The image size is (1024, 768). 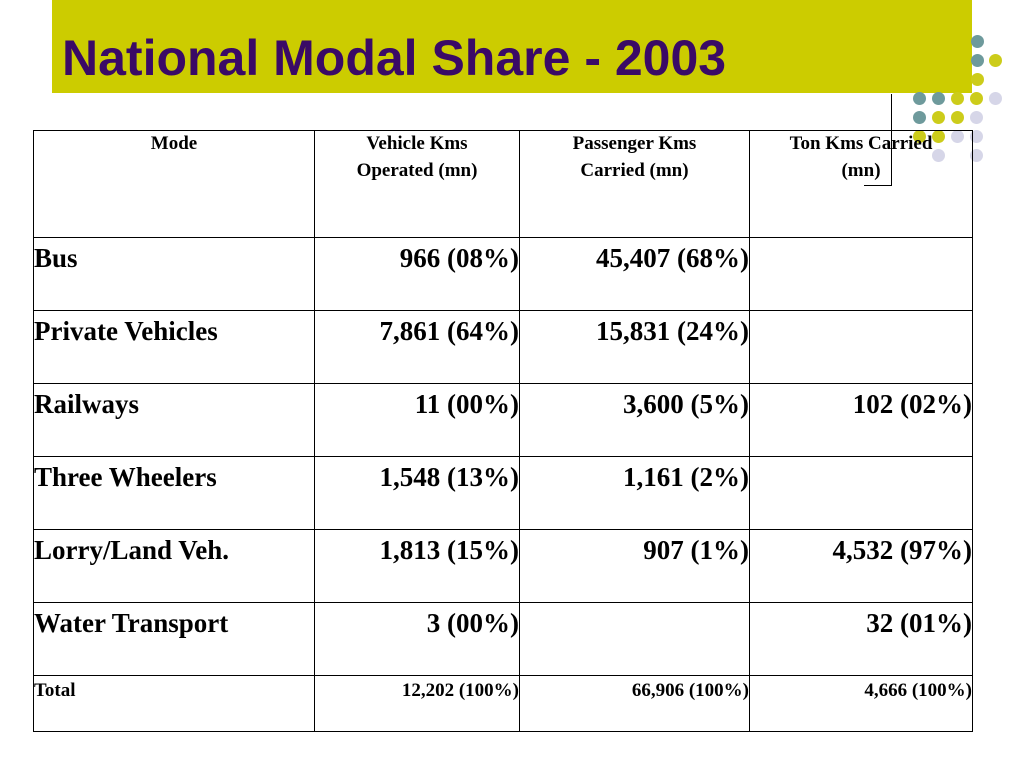 What do you see at coordinates (417, 703) in the screenshot?
I see `total-vehicle-kms-cell: 12,202 (100%)` at bounding box center [417, 703].